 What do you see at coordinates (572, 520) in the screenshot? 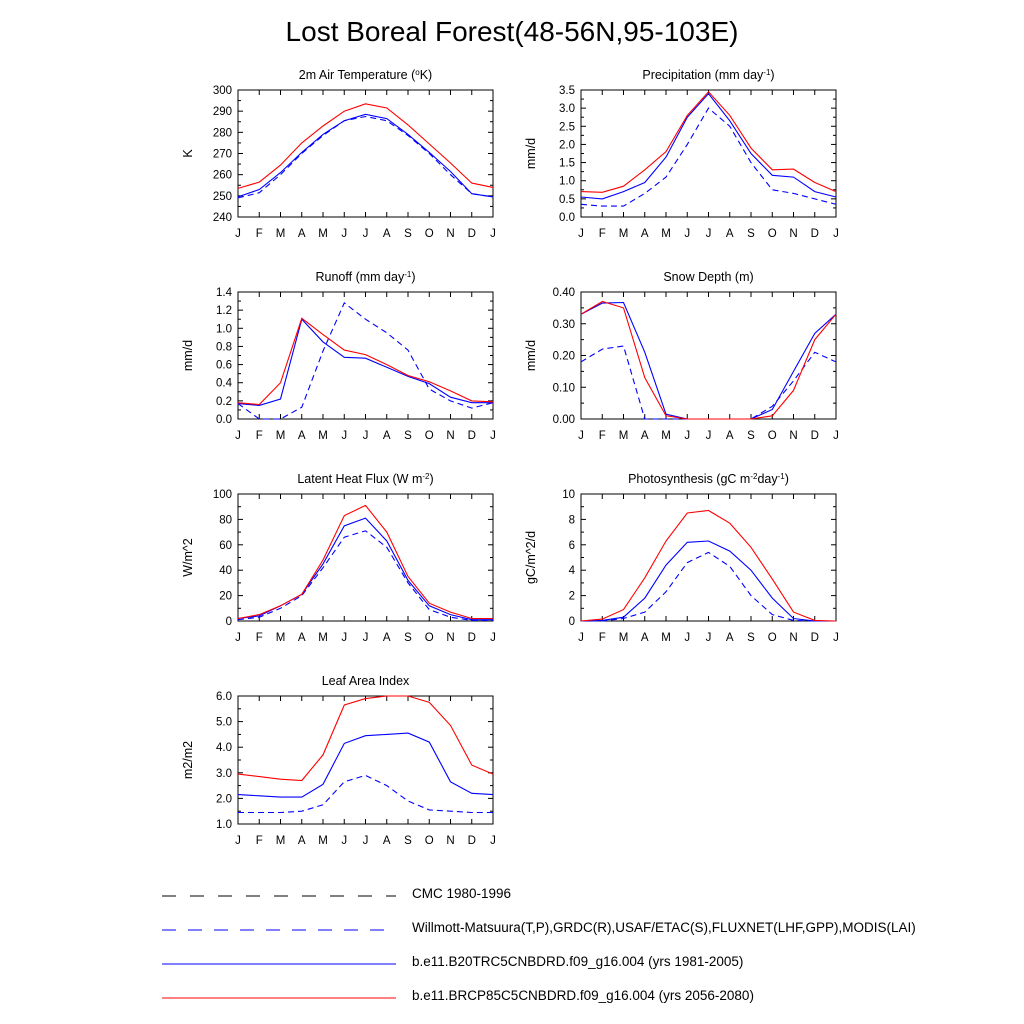
I see `y-tick-label: 8` at bounding box center [572, 520].